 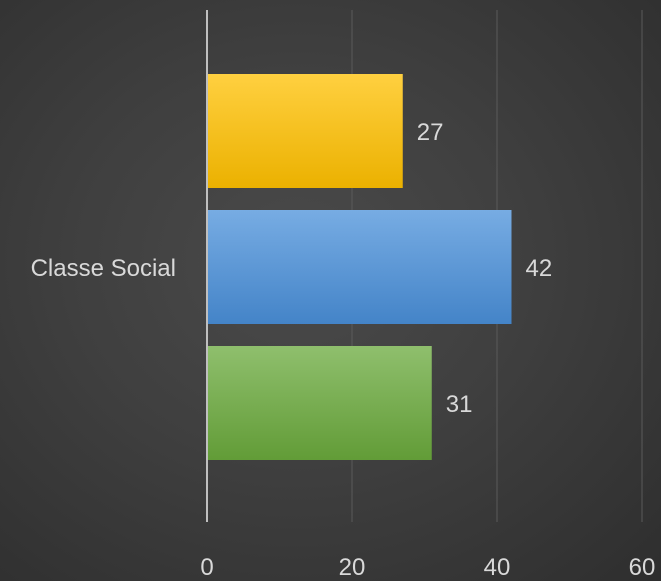 I want to click on x-tick-label-20: 20, so click(x=352, y=567).